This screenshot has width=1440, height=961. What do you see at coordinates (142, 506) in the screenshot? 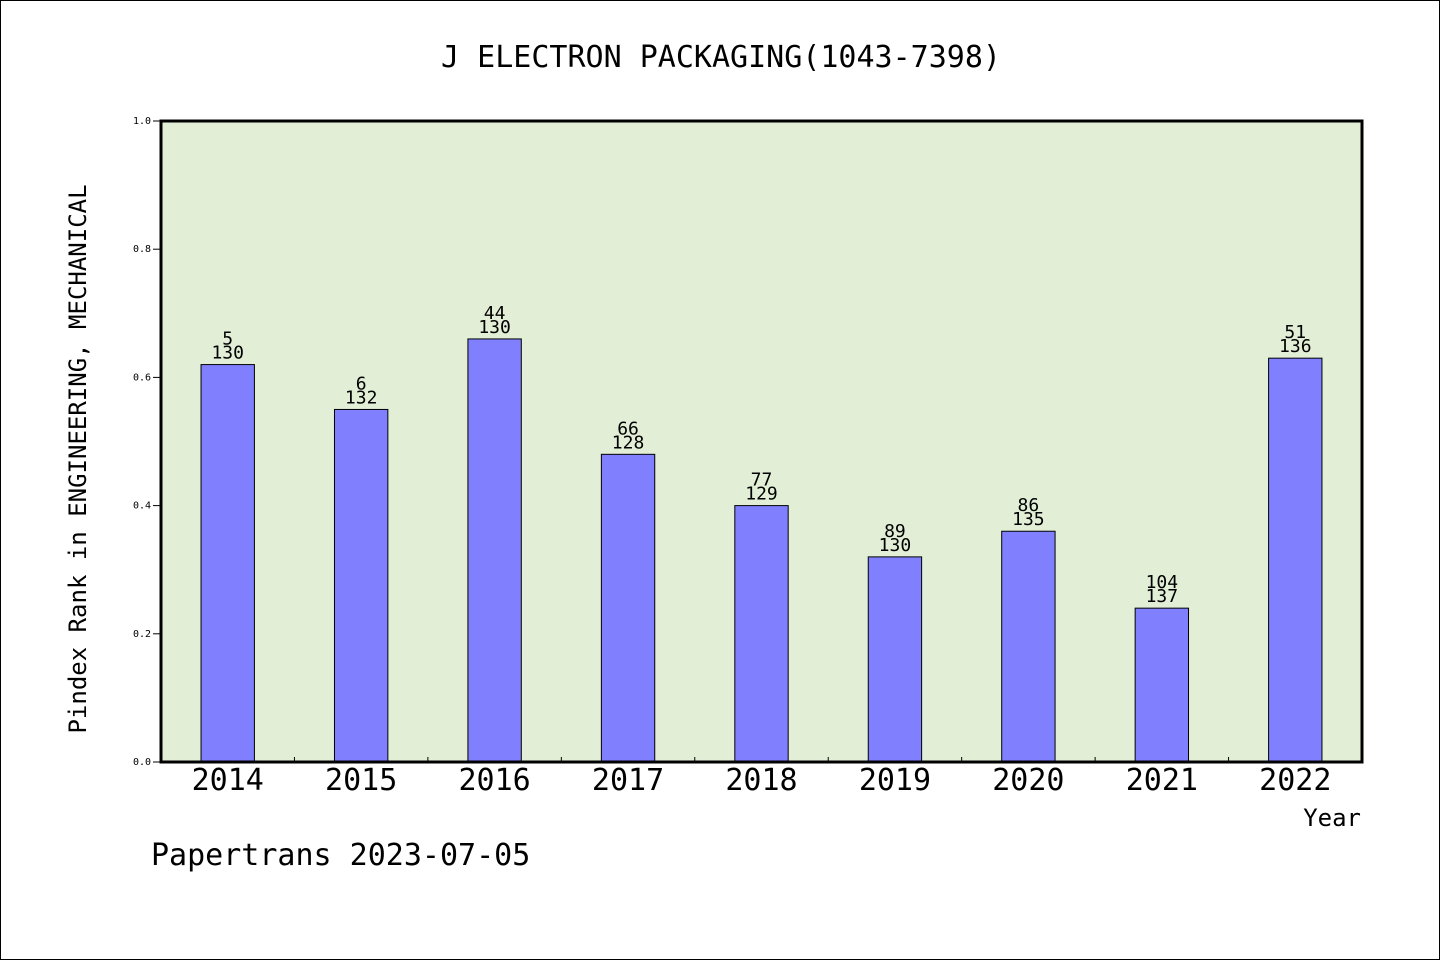
I see `y-tick-label: 0.4` at bounding box center [142, 506].